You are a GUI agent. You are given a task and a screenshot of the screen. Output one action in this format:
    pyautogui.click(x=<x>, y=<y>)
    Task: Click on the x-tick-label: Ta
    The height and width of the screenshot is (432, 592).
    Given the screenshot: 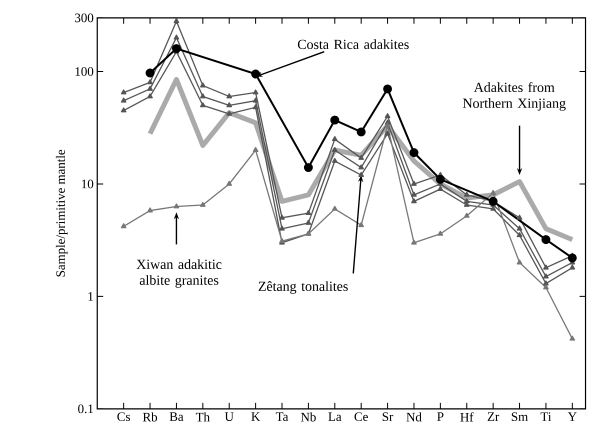 What is the action you would take?
    pyautogui.click(x=282, y=417)
    